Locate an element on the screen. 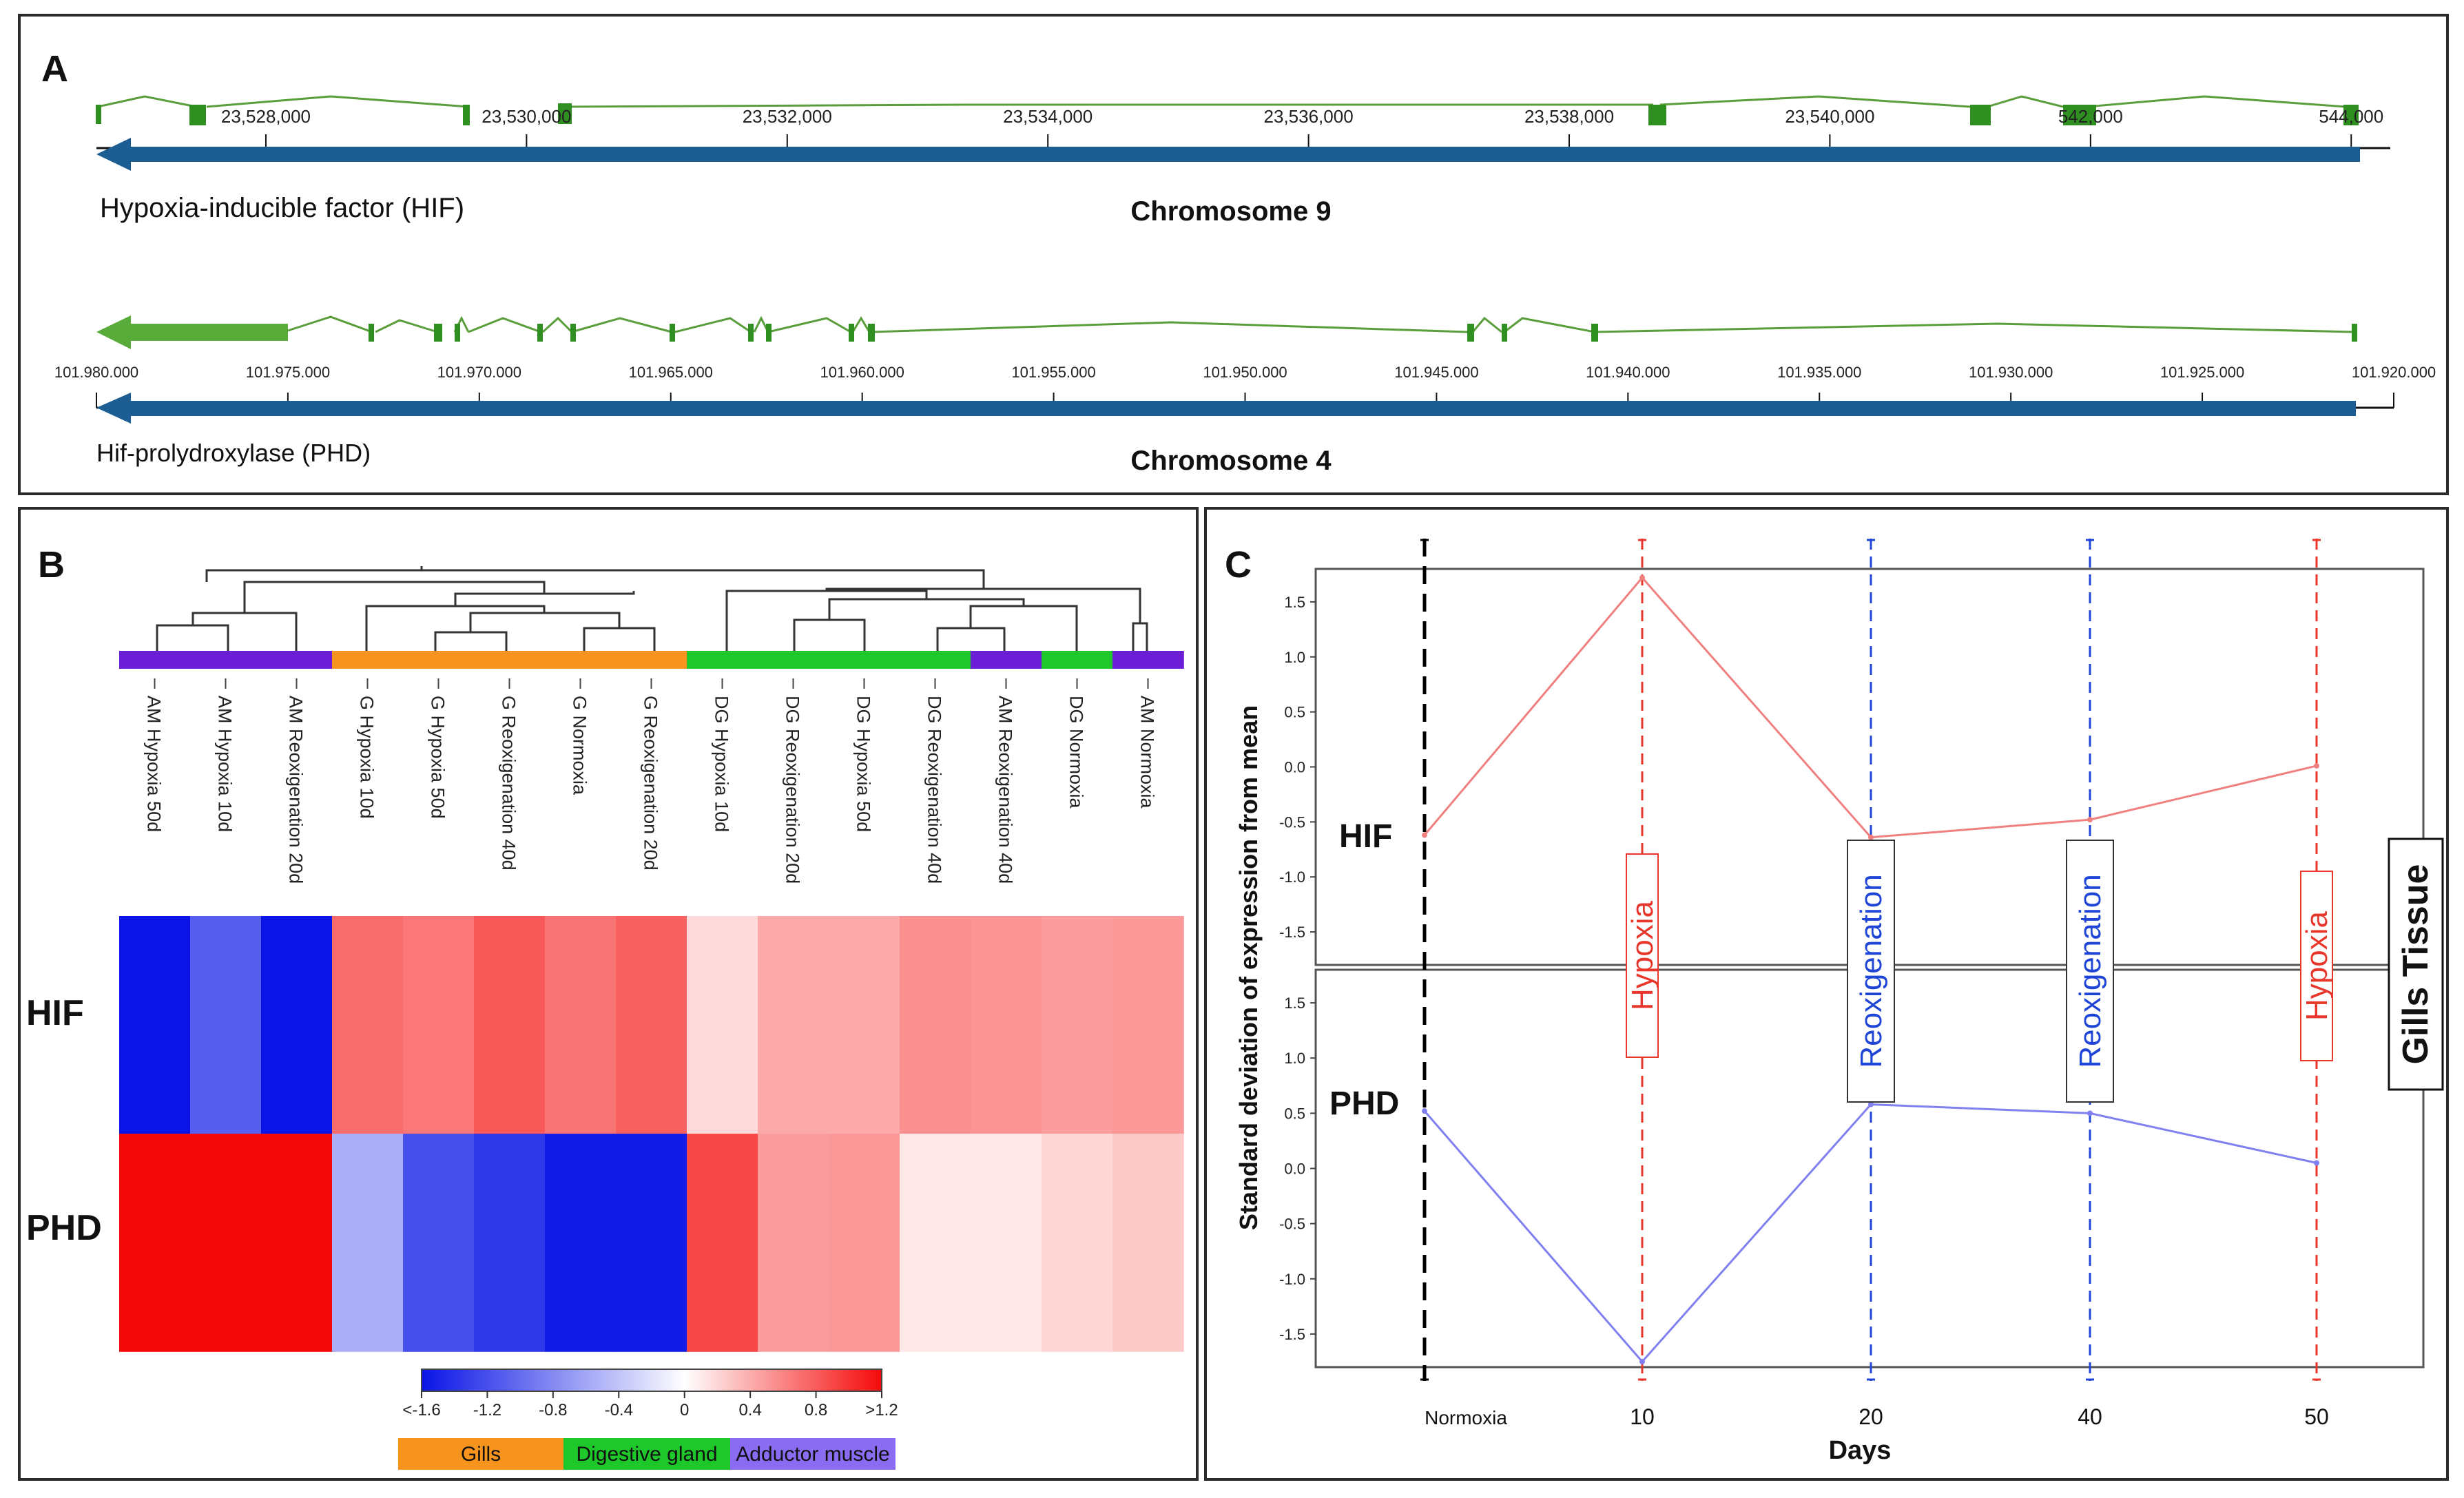 The width and height of the screenshot is (2464, 1498). panel-c-label: C is located at coordinates (1238, 564).